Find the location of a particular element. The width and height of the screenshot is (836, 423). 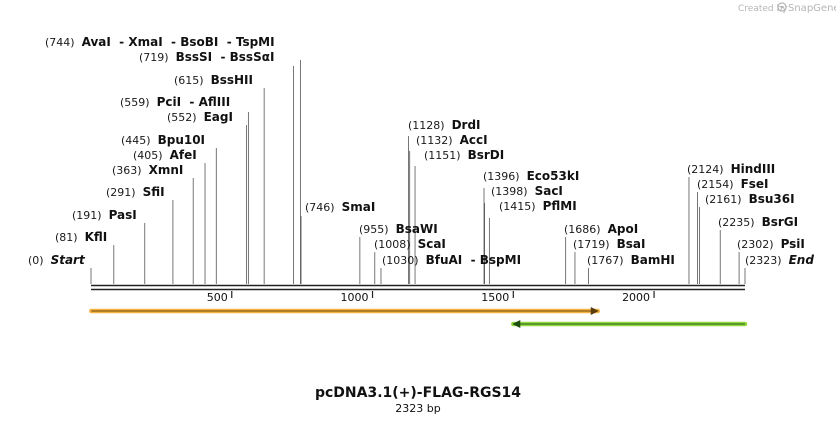

site-position: (2235) is located at coordinates (740, 222).